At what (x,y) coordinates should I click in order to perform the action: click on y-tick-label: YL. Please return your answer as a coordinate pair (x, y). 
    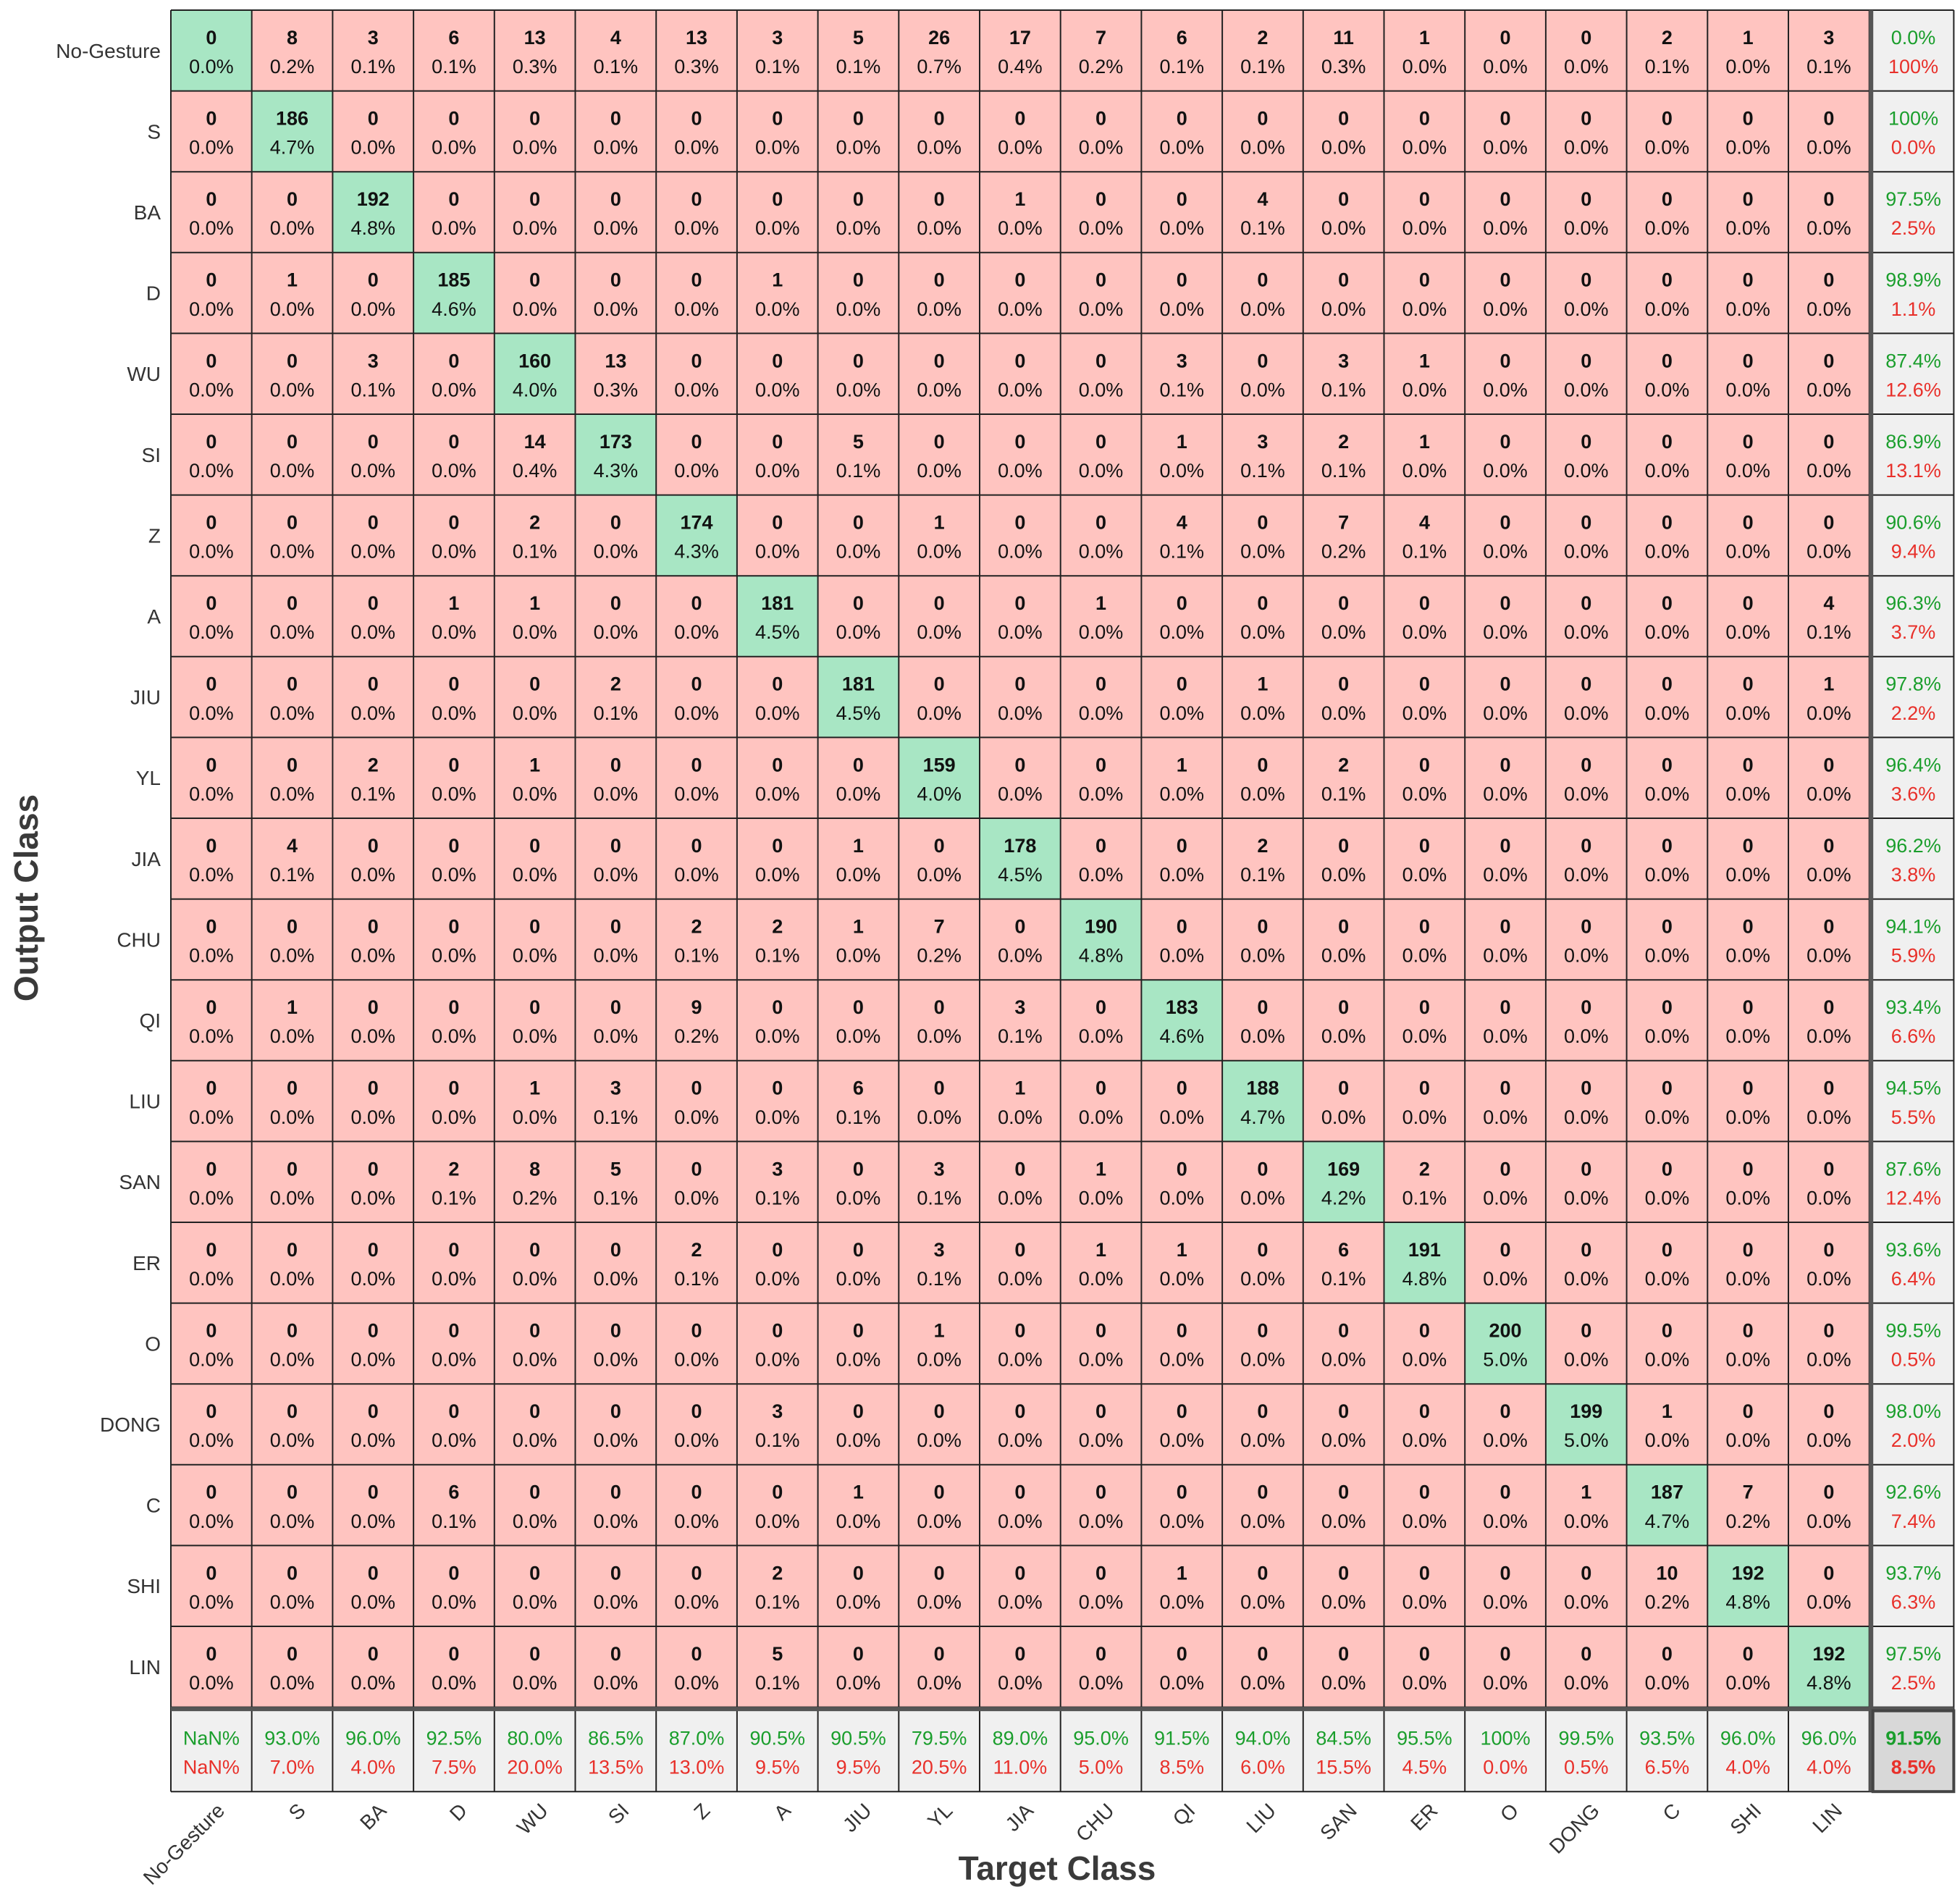
    Looking at the image, I should click on (148, 778).